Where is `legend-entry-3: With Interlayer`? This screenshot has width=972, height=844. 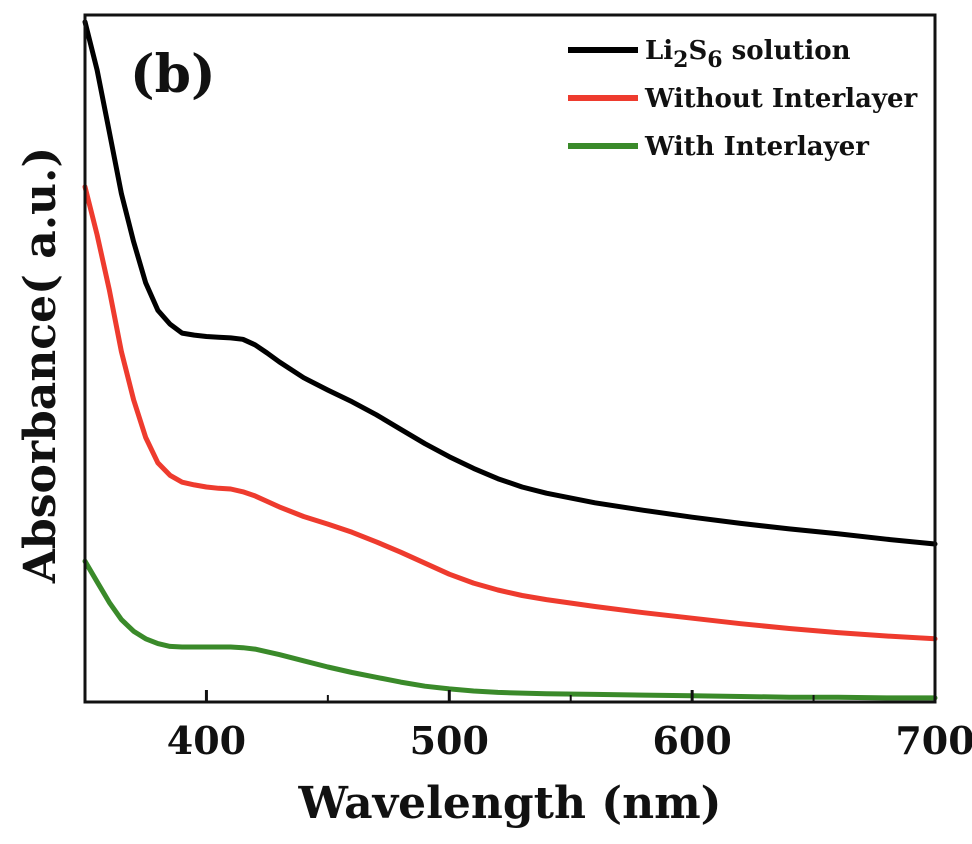 legend-entry-3: With Interlayer is located at coordinates (718, 147).